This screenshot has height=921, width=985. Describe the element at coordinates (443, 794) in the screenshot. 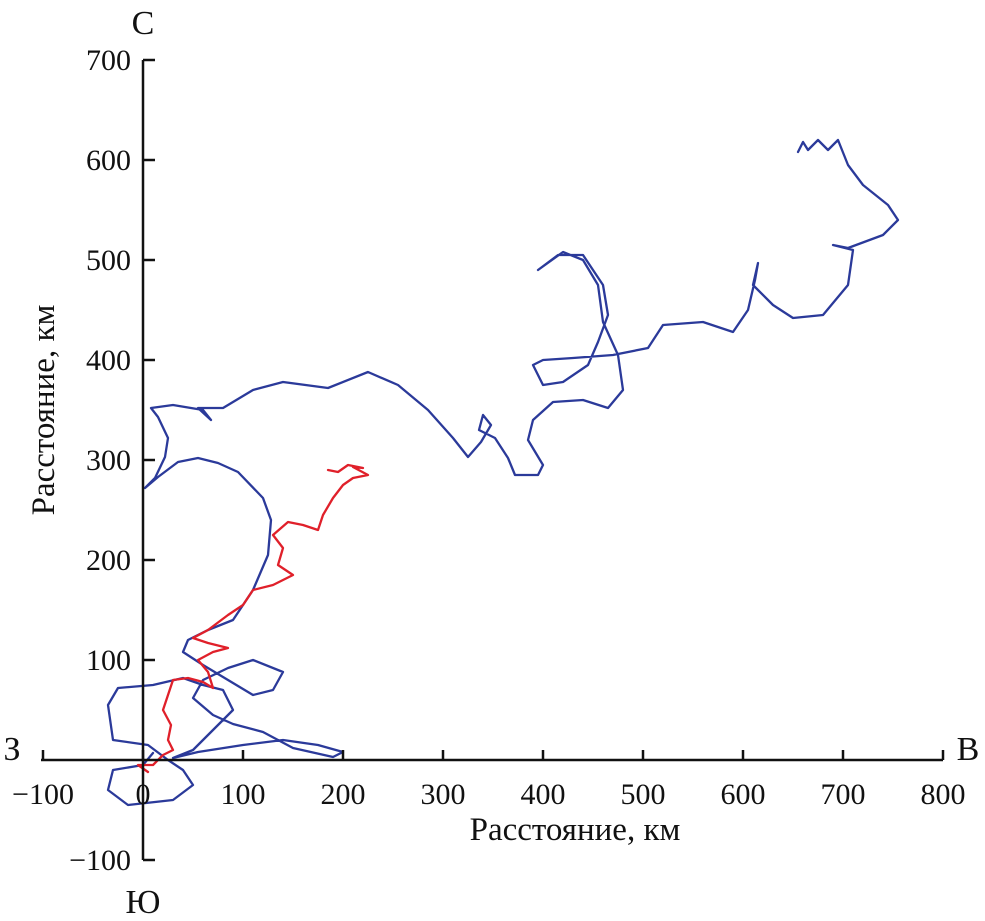

I see `x-tick-label: 300` at that location.